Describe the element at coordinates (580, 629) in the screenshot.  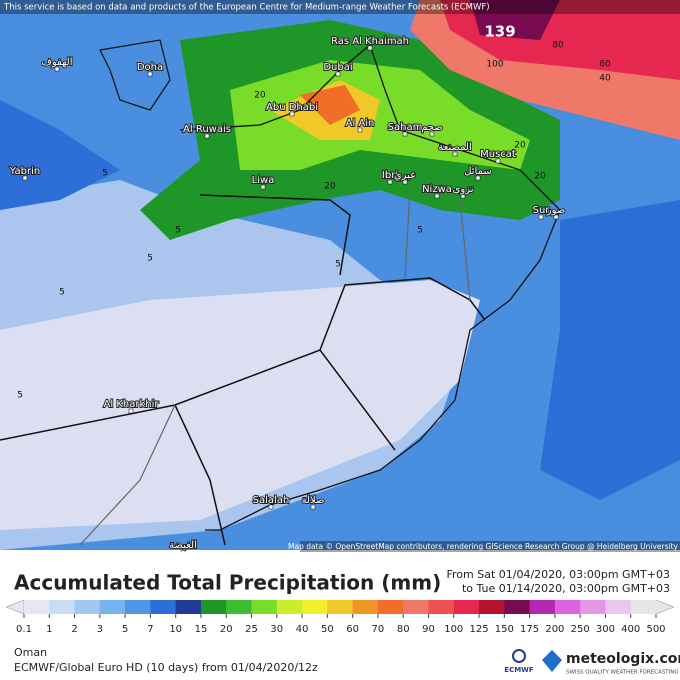
I see `legend-label: 250` at that location.